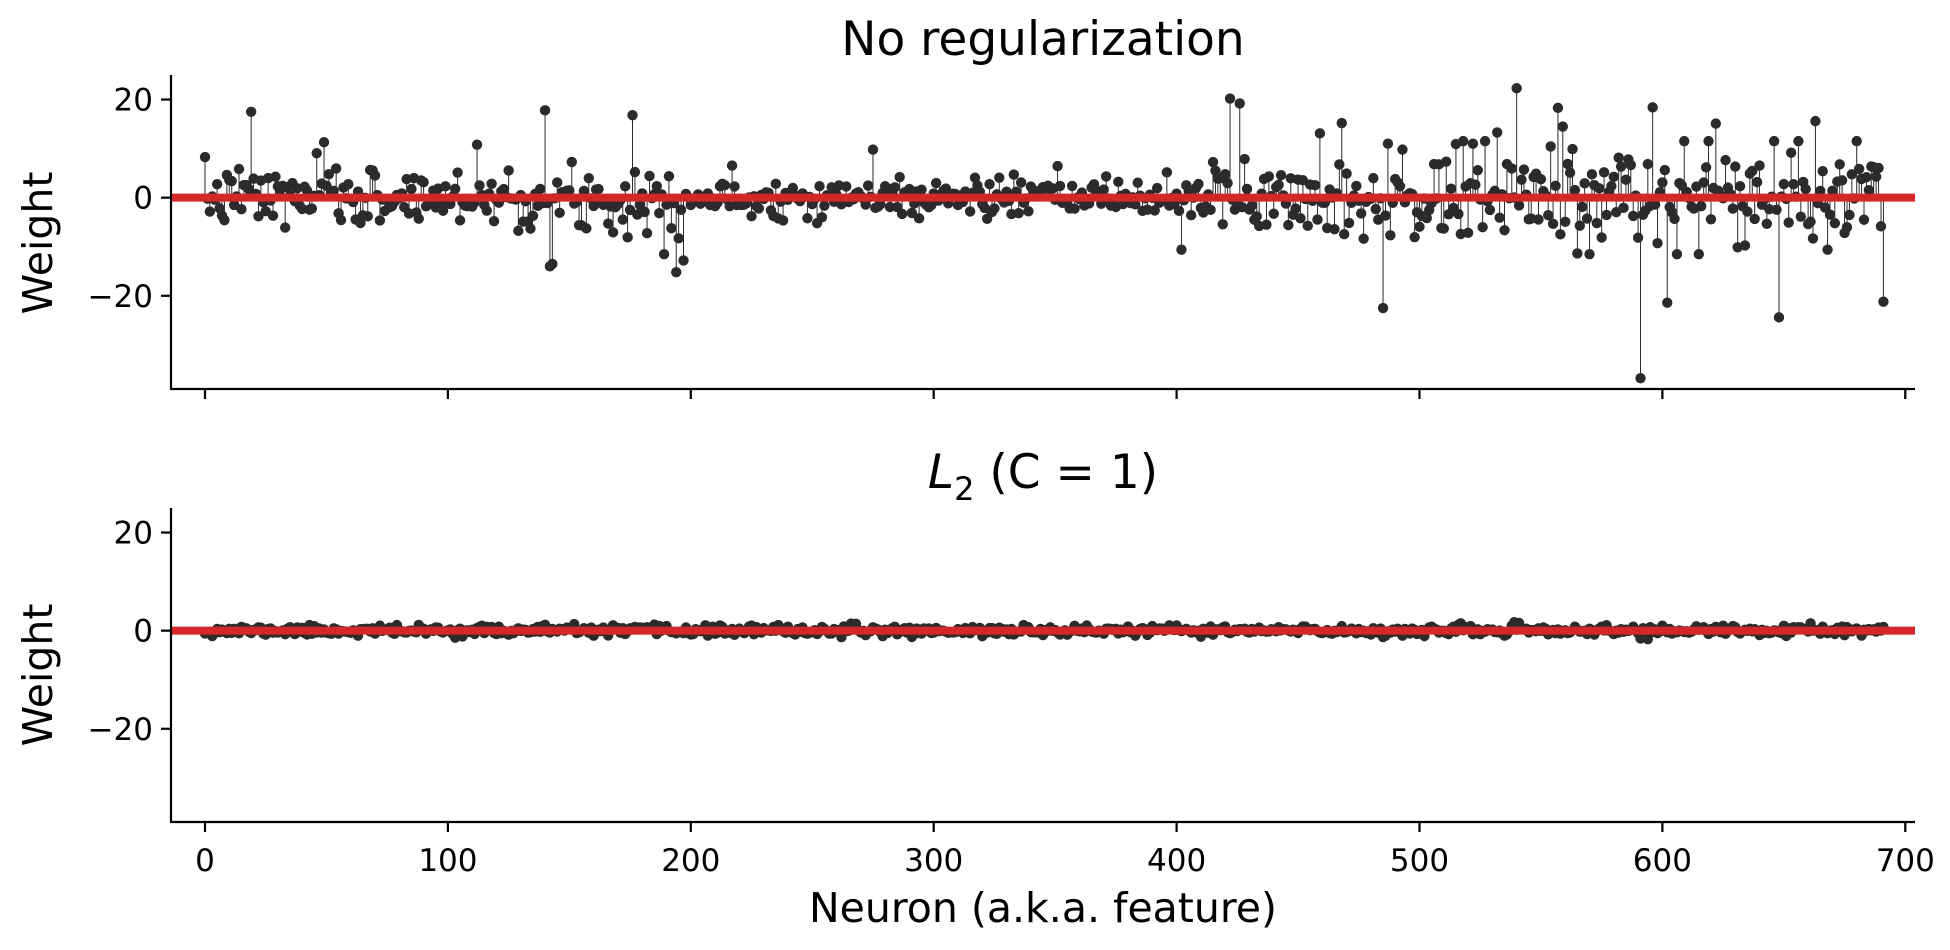 The width and height of the screenshot is (1950, 950). What do you see at coordinates (133, 101) in the screenshot?
I see `y-tick-label: 20` at bounding box center [133, 101].